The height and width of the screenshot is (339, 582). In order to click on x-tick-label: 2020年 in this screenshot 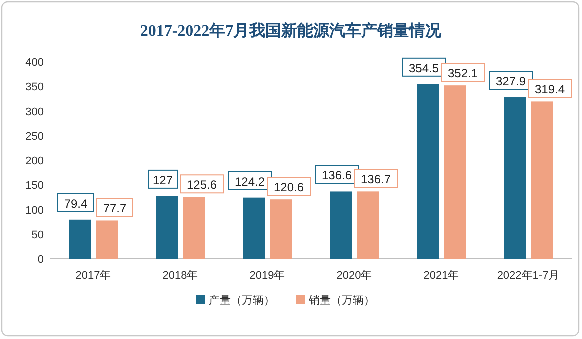, I will do `click(354, 276)`.